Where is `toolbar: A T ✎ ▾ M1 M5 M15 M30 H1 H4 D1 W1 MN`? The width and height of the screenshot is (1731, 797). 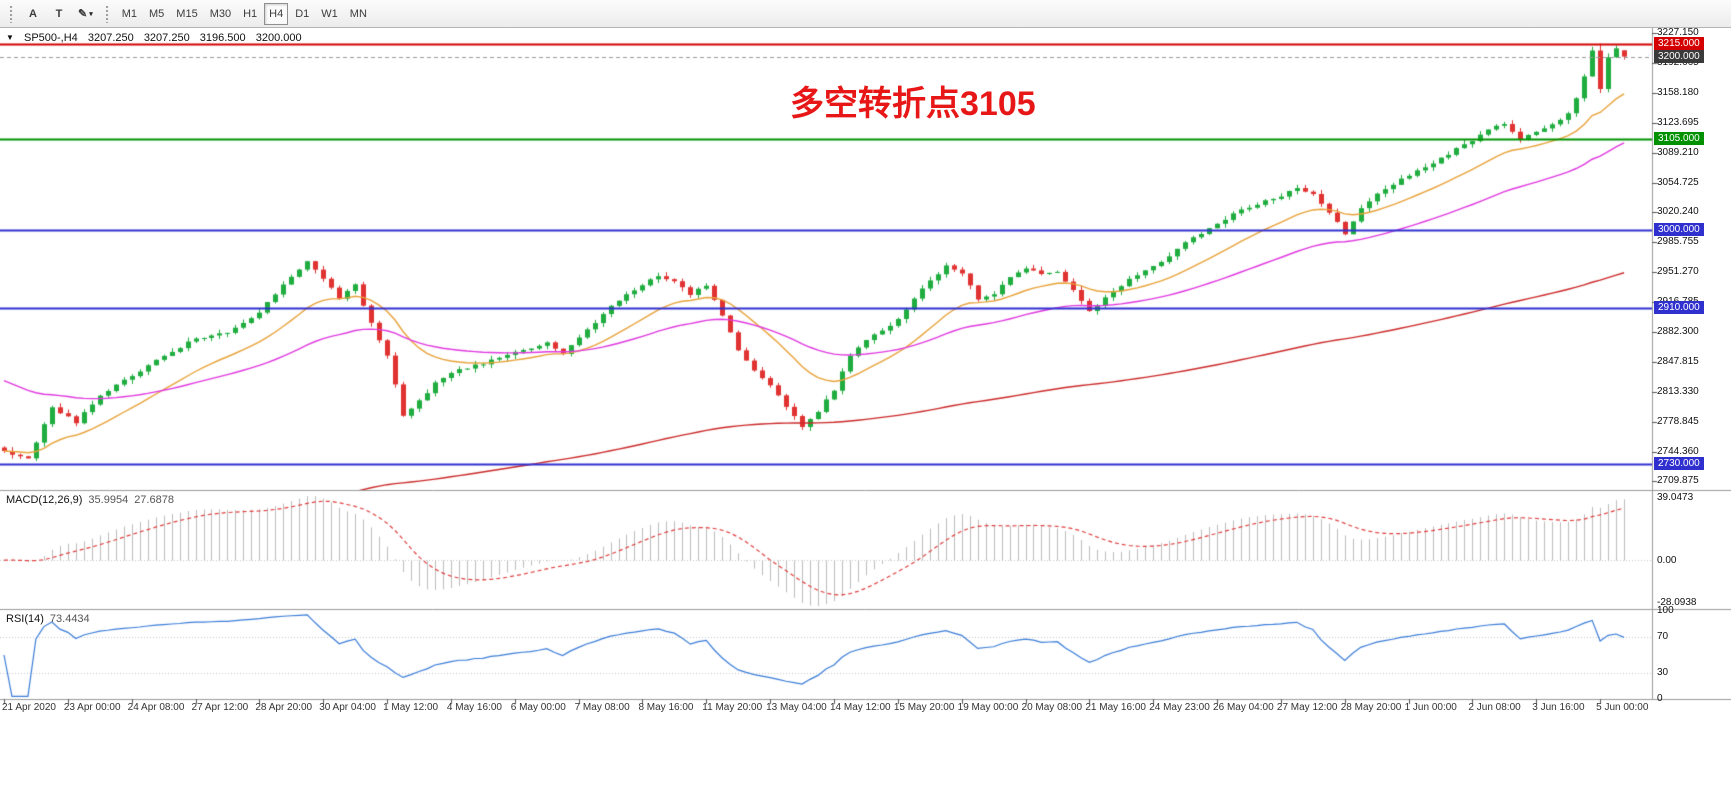
toolbar: A T ✎ ▾ M1 M5 M15 M30 H1 H4 D1 W1 MN is located at coordinates (865, 14).